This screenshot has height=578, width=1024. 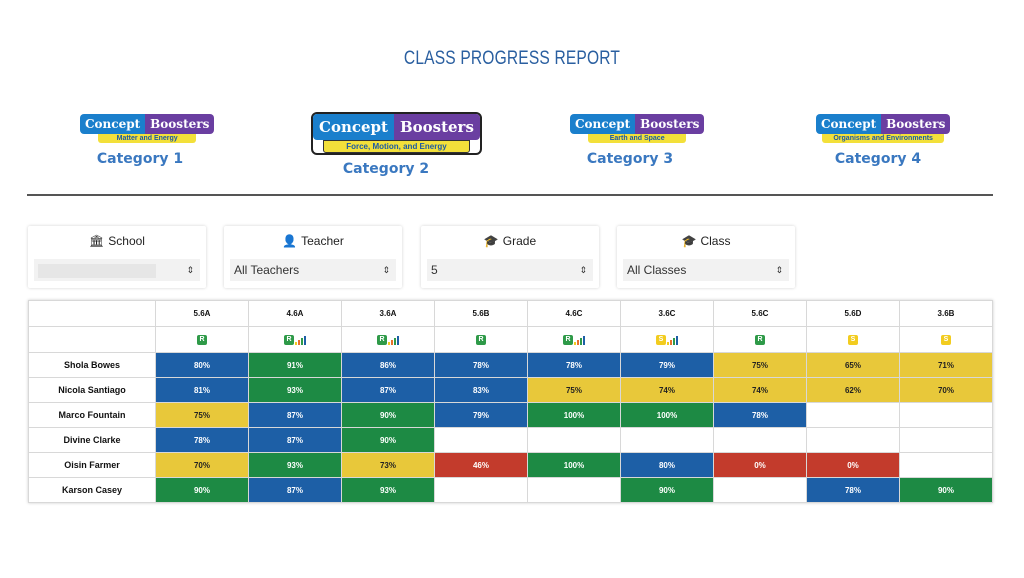 I want to click on class-filter-label: Class, so click(x=715, y=241).